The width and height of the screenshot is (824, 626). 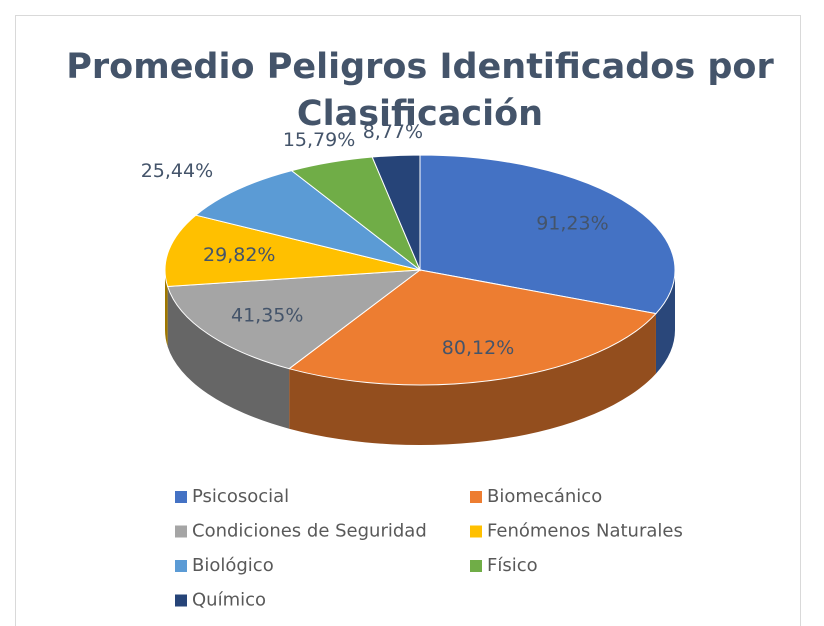 What do you see at coordinates (512, 565) in the screenshot?
I see `legend-label: Físico` at bounding box center [512, 565].